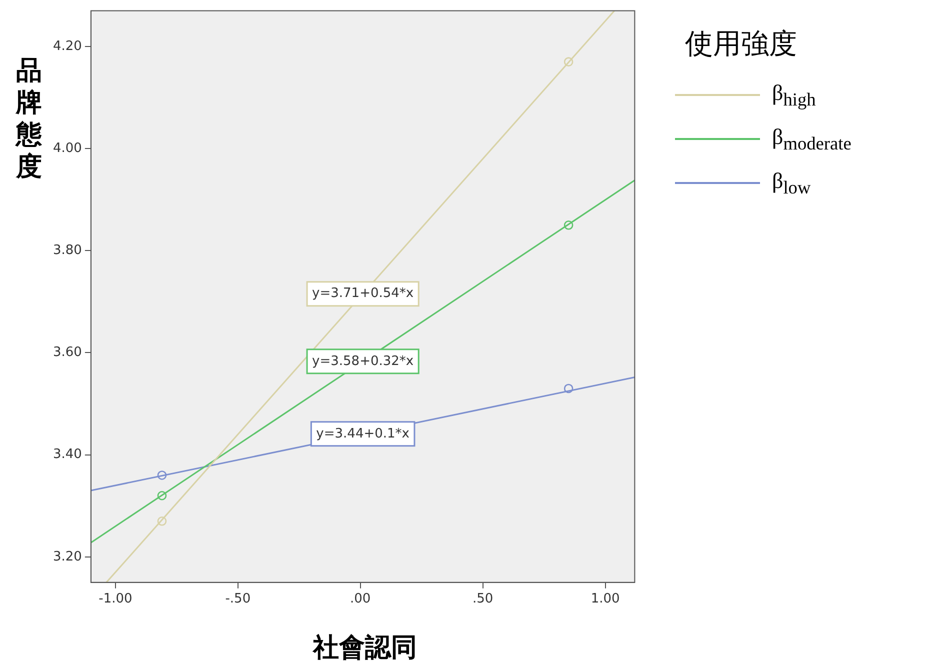 This screenshot has width=948, height=667. I want to click on annotation: y=3.58+0.32*x, so click(363, 361).